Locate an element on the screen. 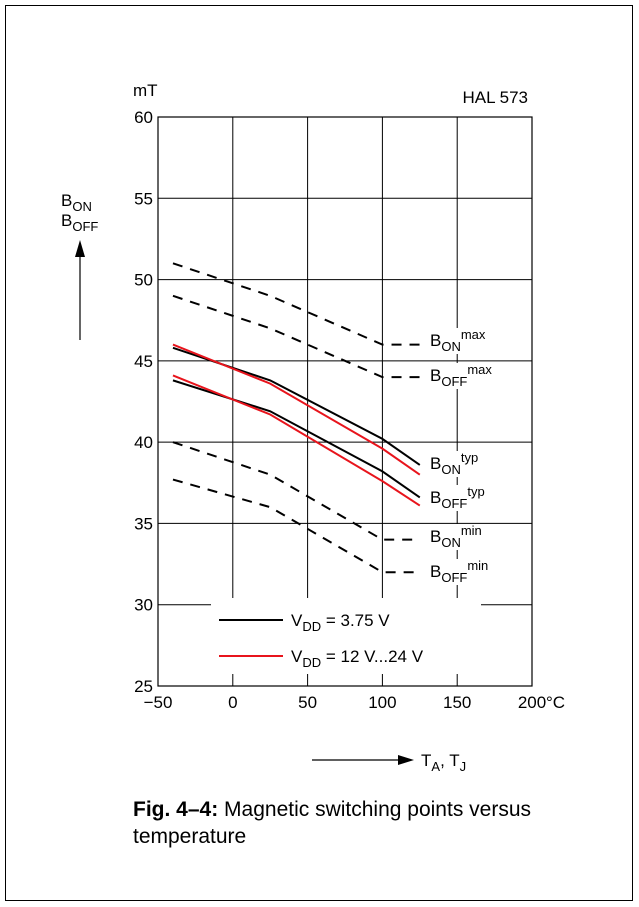 The height and width of the screenshot is (907, 639). x-axis-label-sub: J is located at coordinates (463, 766).